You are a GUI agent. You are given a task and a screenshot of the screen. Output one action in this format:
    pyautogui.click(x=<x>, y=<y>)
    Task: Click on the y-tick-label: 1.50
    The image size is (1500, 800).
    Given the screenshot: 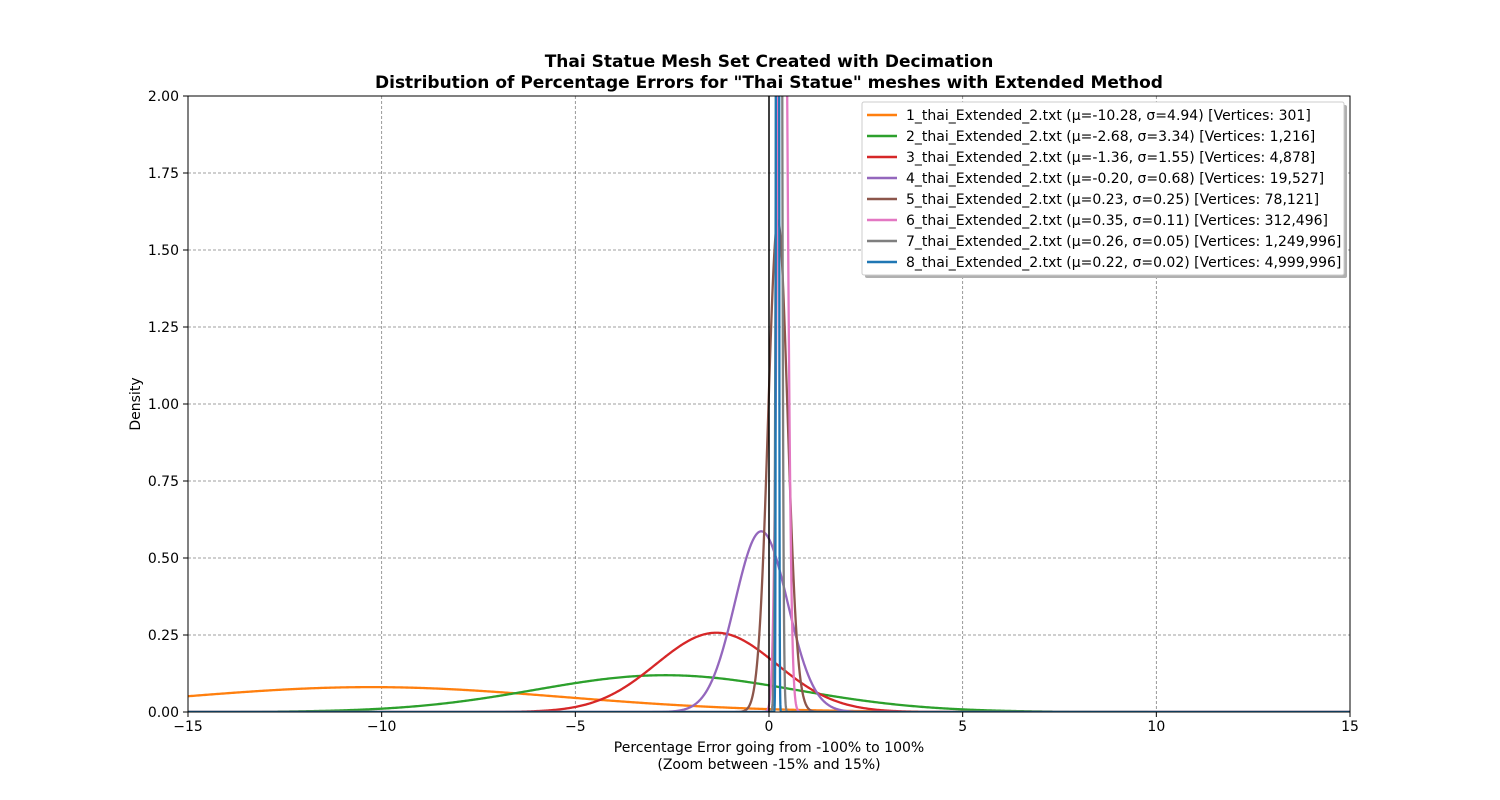 What is the action you would take?
    pyautogui.click(x=163, y=251)
    